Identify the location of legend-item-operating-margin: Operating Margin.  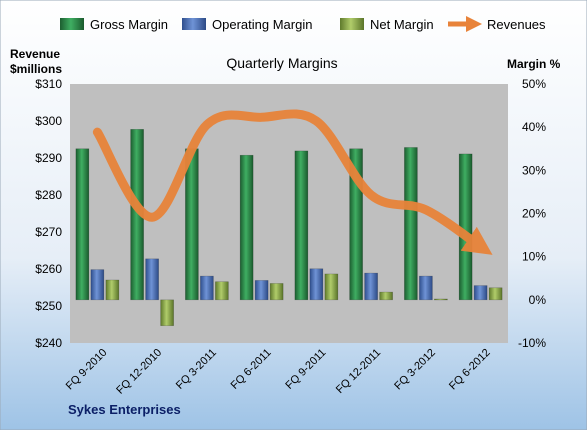
(247, 24).